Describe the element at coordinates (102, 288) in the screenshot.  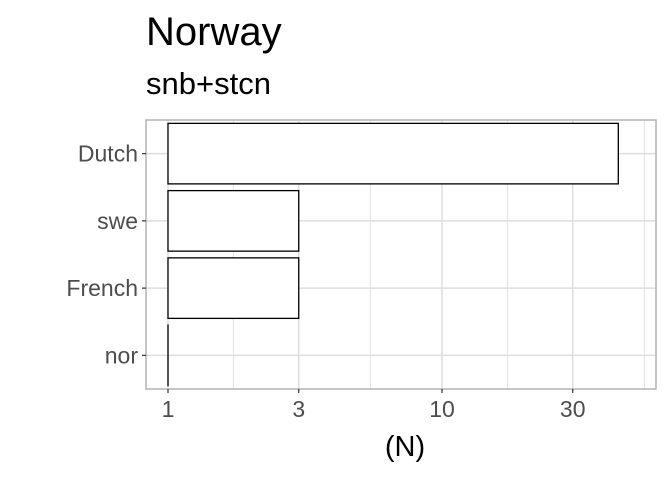
I see `y-tick-label: French` at that location.